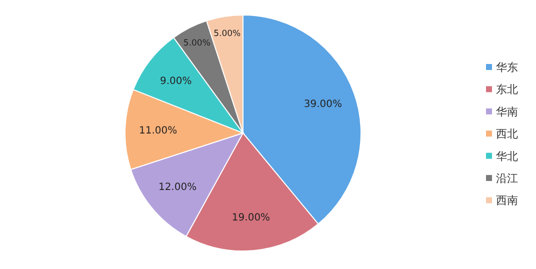 Image resolution: width=536 pixels, height=269 pixels. Describe the element at coordinates (251, 218) in the screenshot. I see `data-label: 19.00%` at that location.